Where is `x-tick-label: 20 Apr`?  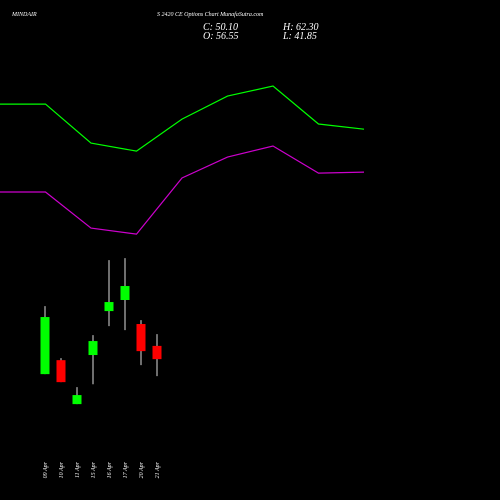 x-tick-label: 20 Apr is located at coordinates (142, 469).